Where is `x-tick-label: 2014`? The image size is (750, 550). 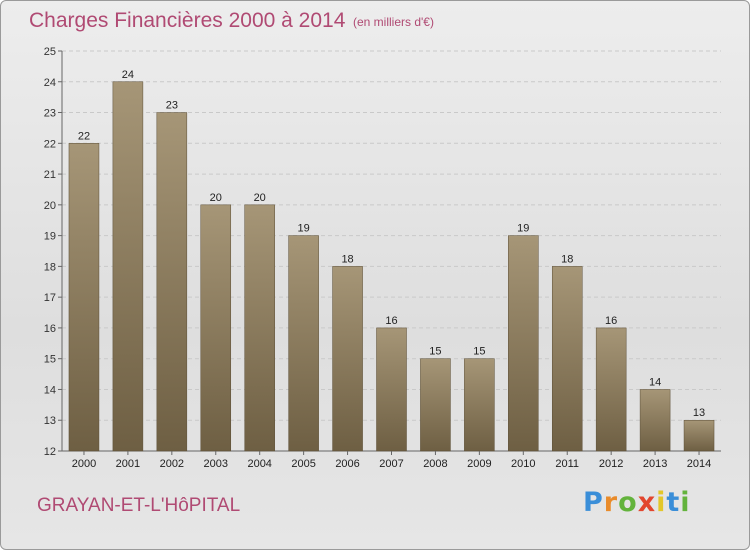
x-tick-label: 2014 is located at coordinates (699, 464).